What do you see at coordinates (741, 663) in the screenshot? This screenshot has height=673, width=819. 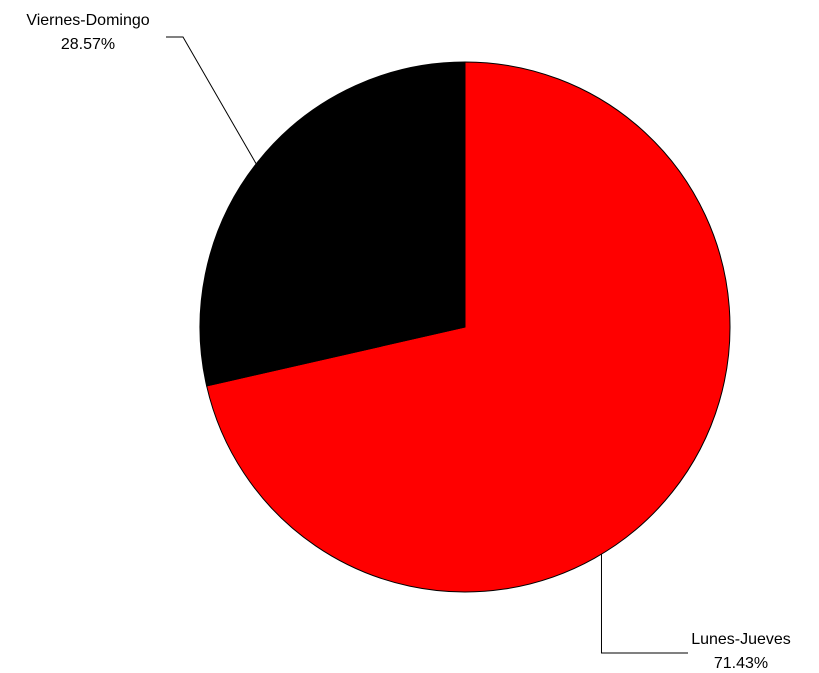 I see `slice-percent-lunes-jueves: 71.43%` at bounding box center [741, 663].